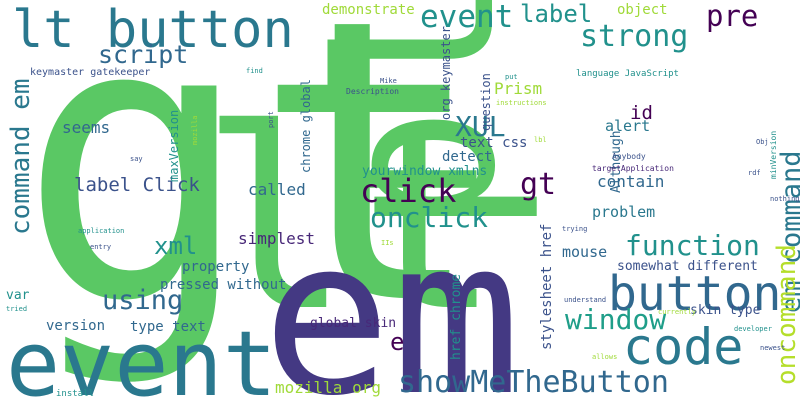 The width and height of the screenshot is (800, 400). I want to click on cloud-word: XUL, so click(480, 126).